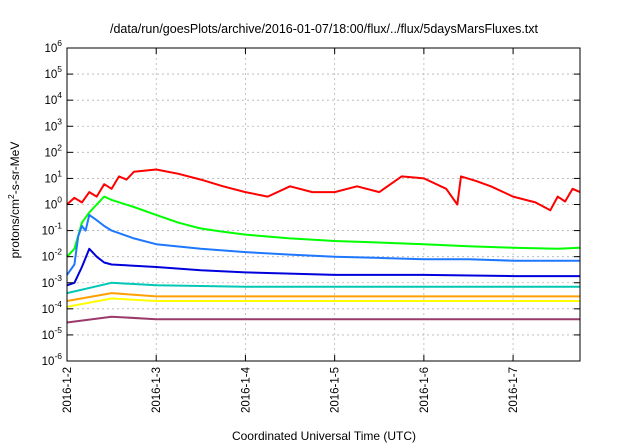 This screenshot has width=640, height=448. Describe the element at coordinates (336, 390) in the screenshot. I see `x-tick-label: 2016-1-5` at that location.